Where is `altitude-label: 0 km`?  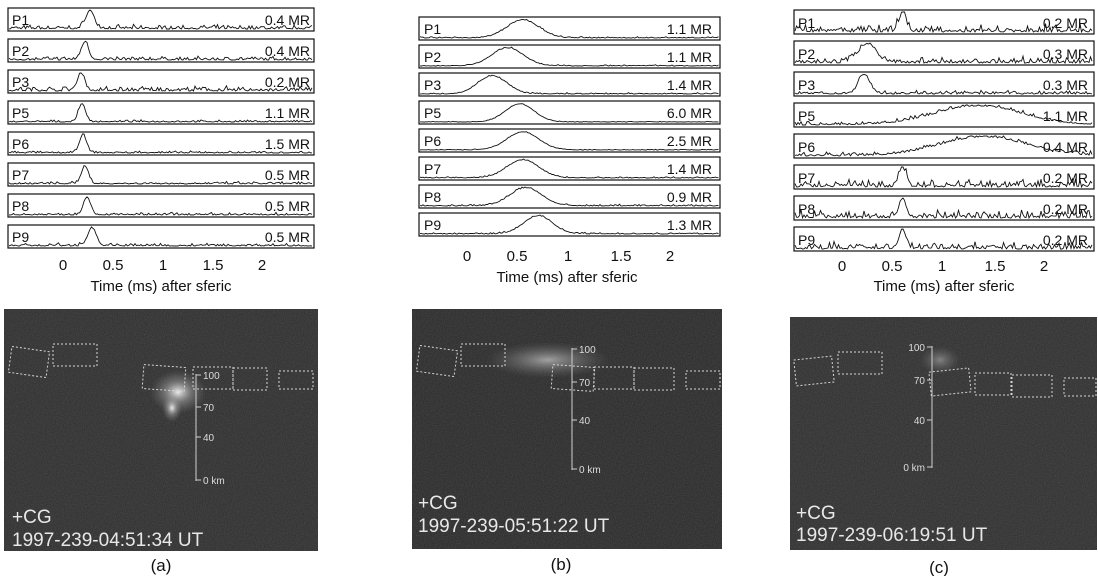
altitude-label: 0 km is located at coordinates (590, 470).